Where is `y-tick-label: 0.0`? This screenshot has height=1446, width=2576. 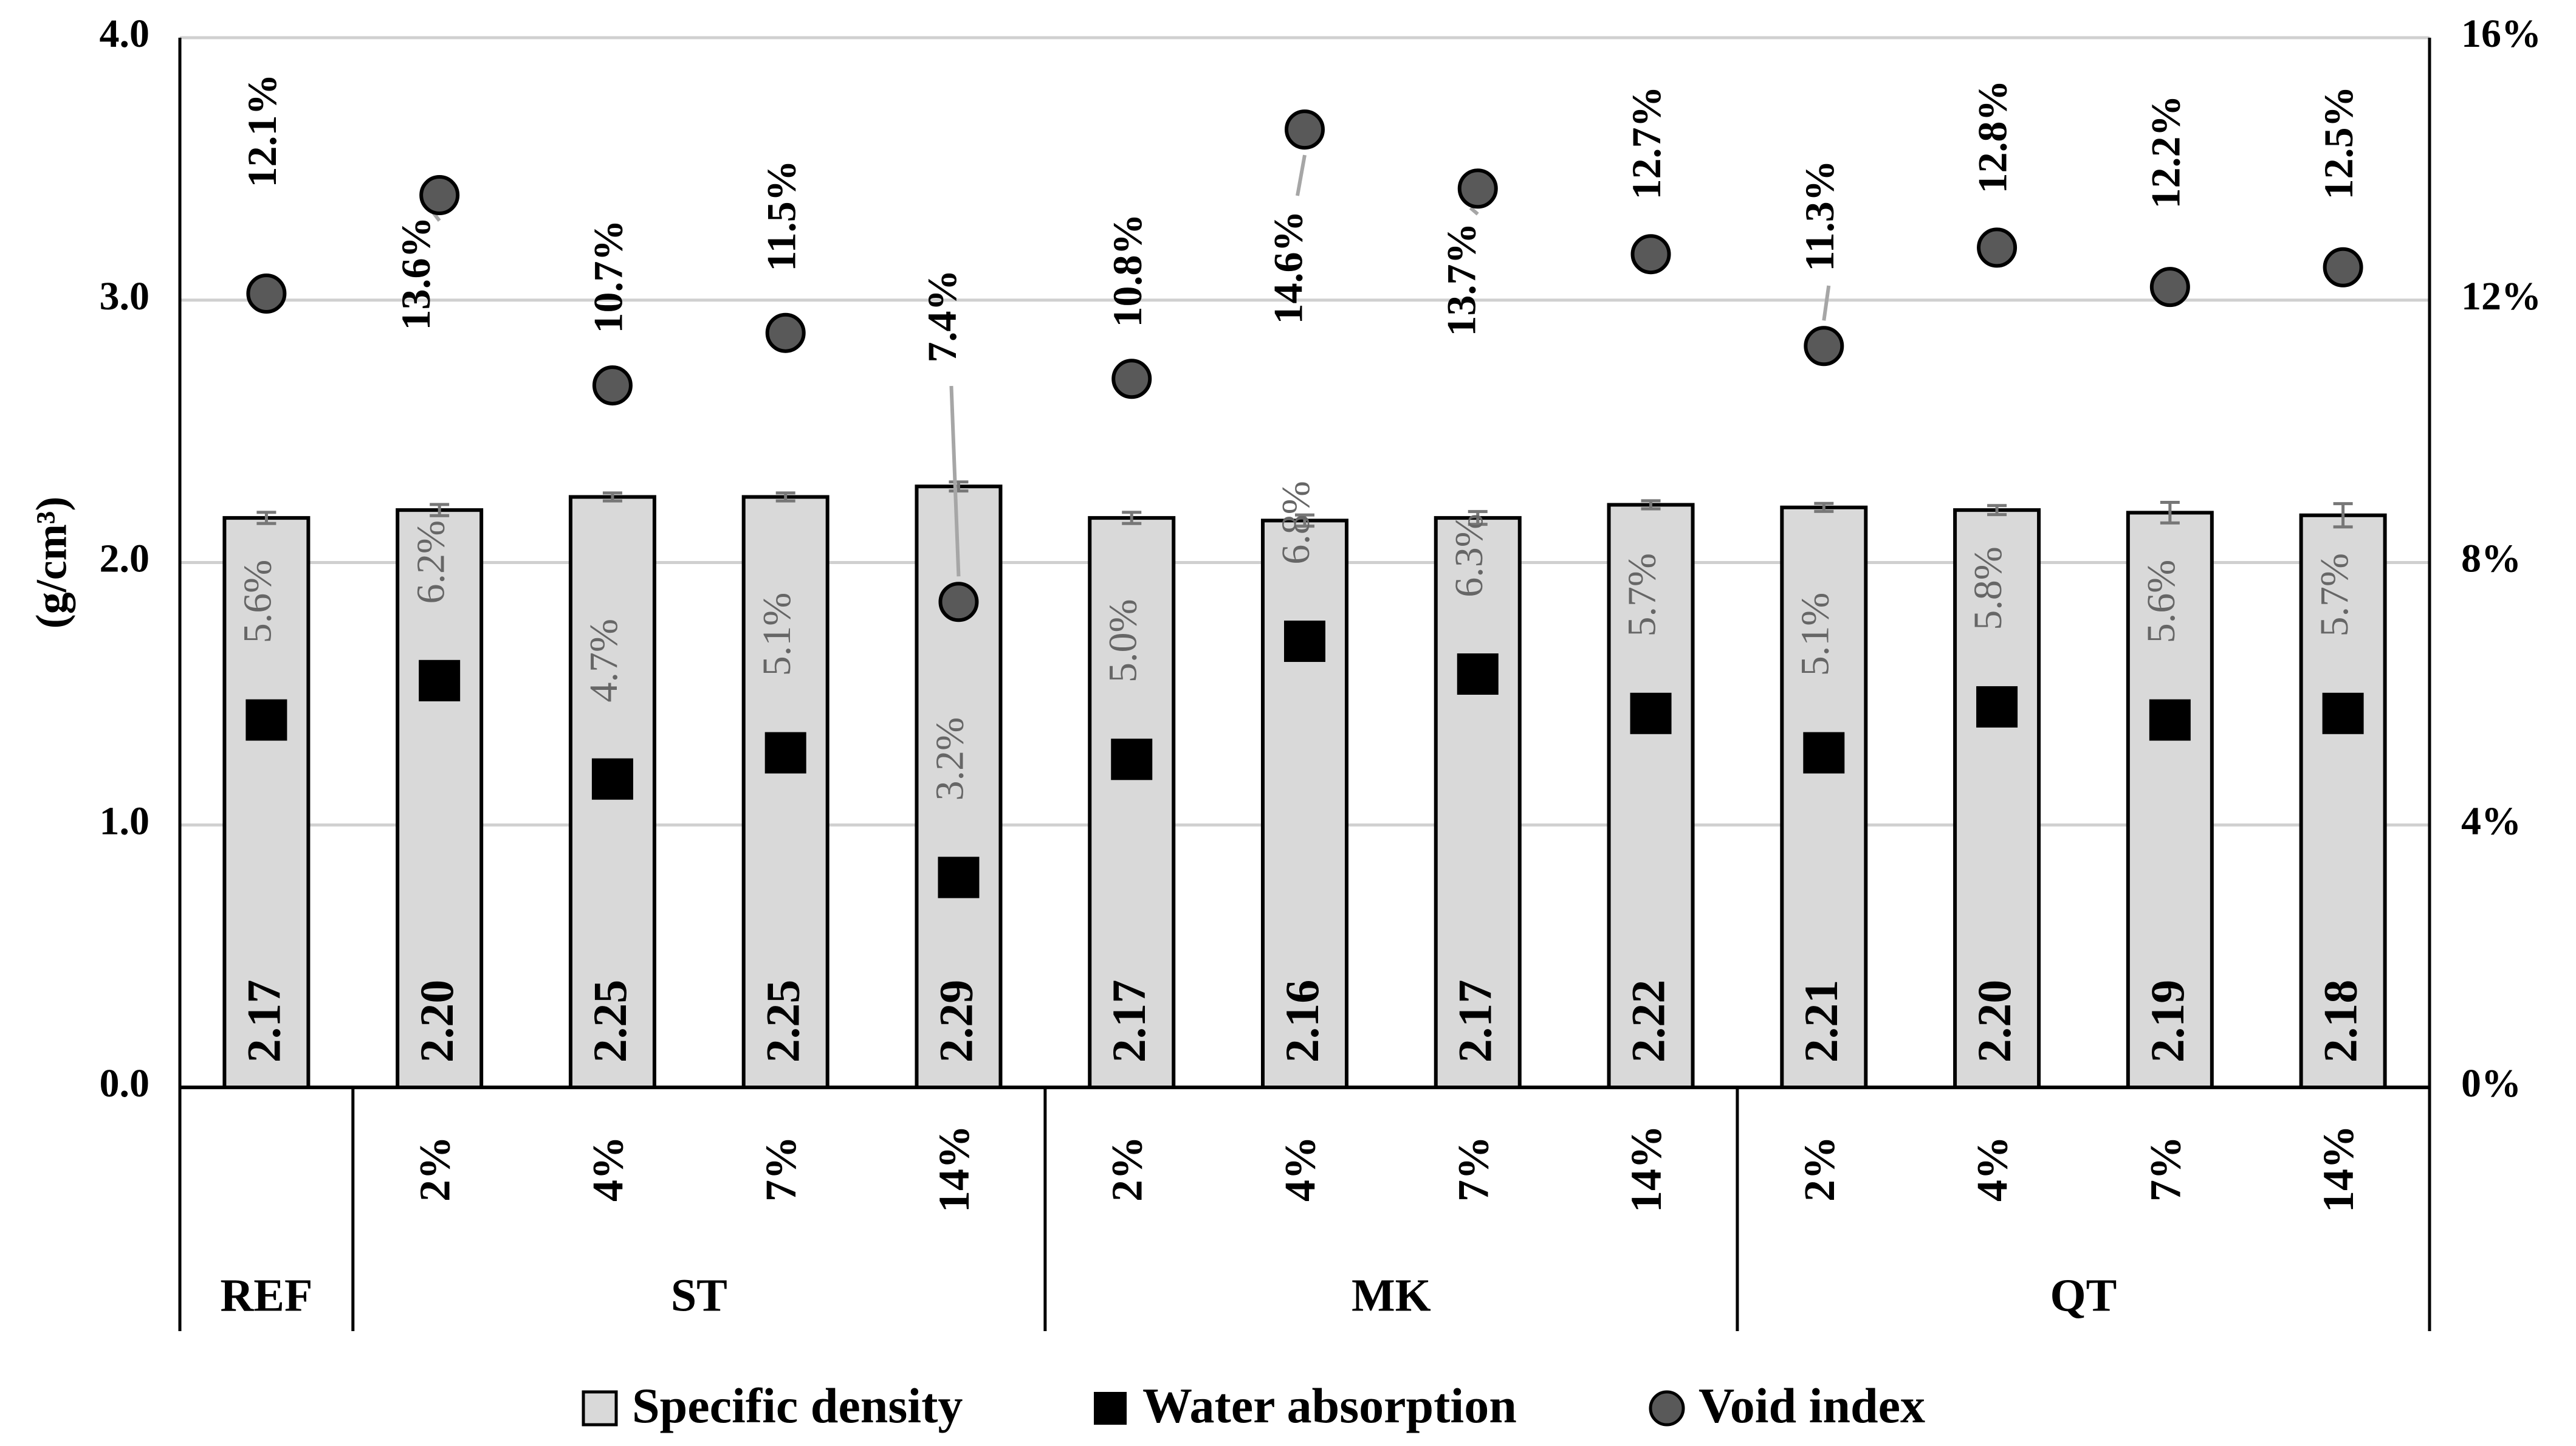
y-tick-label: 0.0 is located at coordinates (125, 1083).